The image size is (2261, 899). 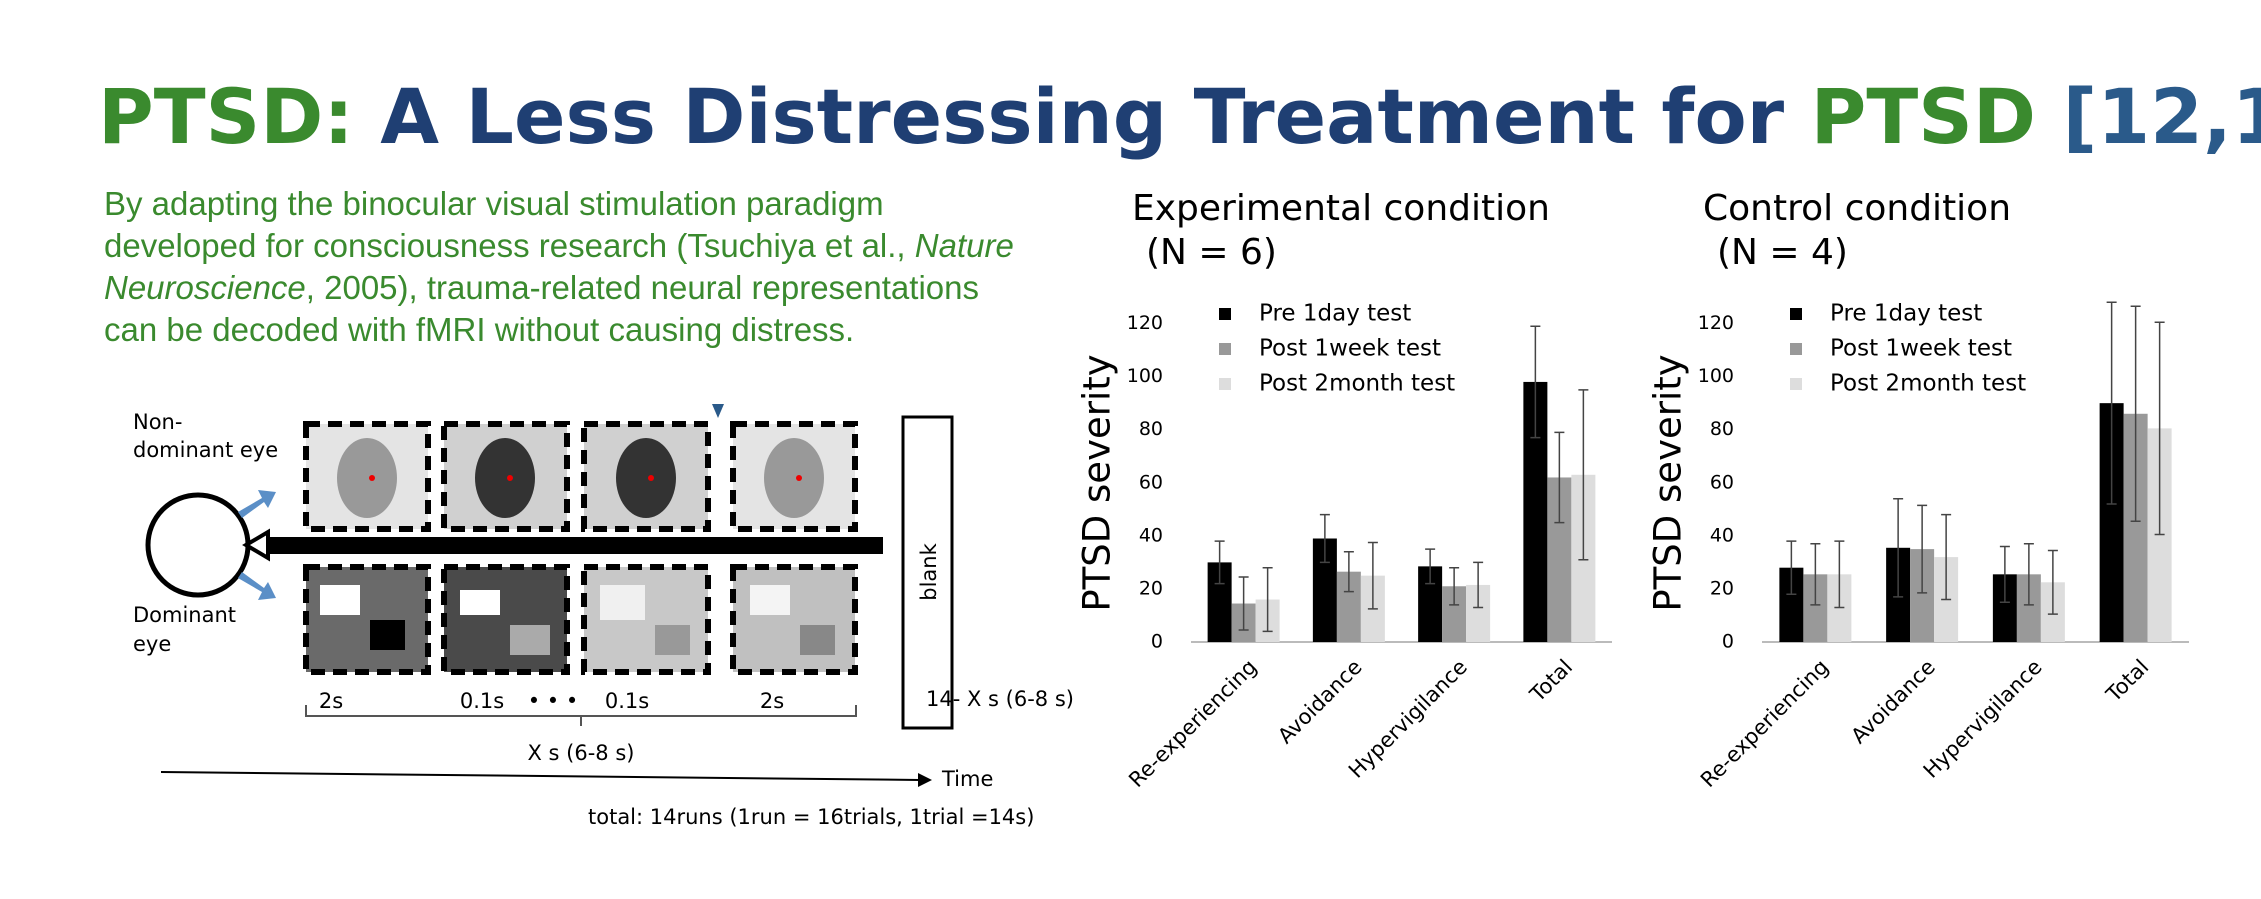 I want to click on marker, so click(x=718, y=411).